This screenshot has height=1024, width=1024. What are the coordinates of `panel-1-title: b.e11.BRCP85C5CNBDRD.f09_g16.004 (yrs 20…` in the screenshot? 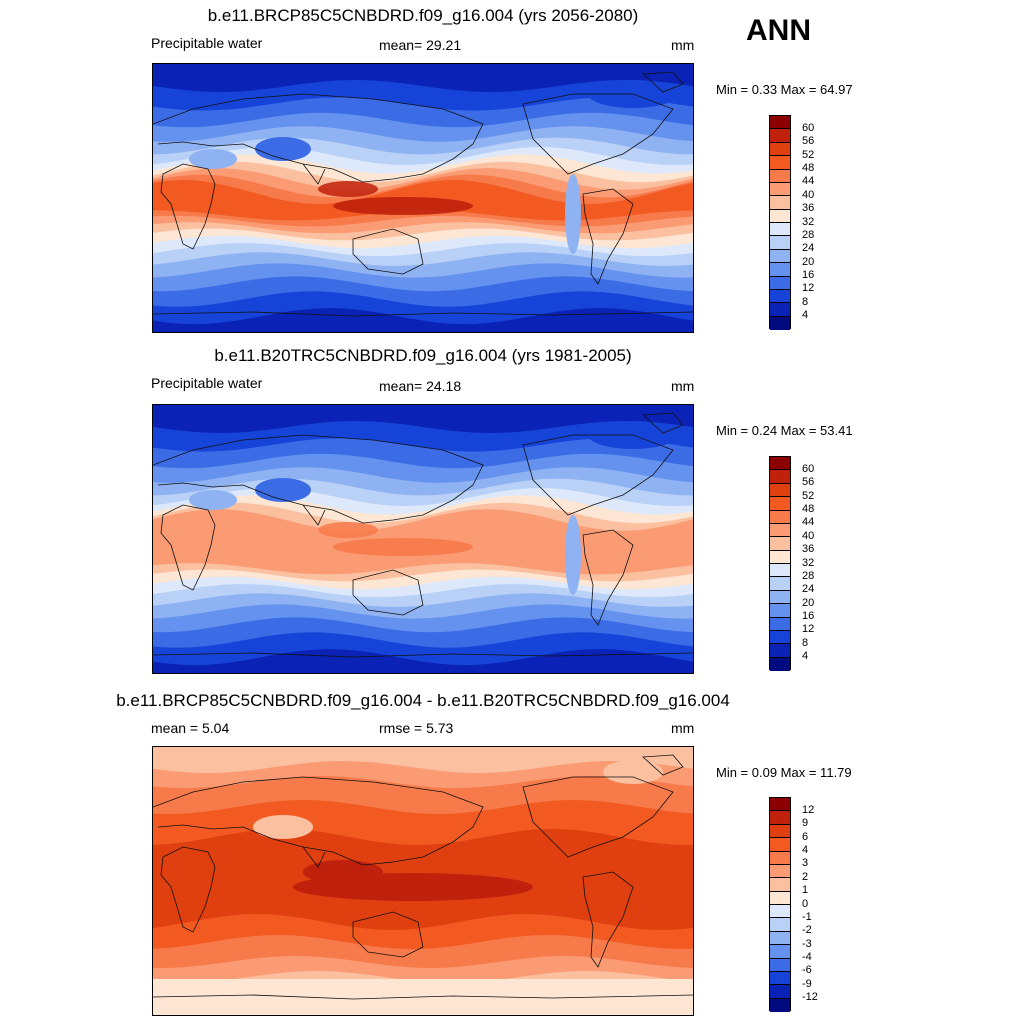 It's located at (423, 15).